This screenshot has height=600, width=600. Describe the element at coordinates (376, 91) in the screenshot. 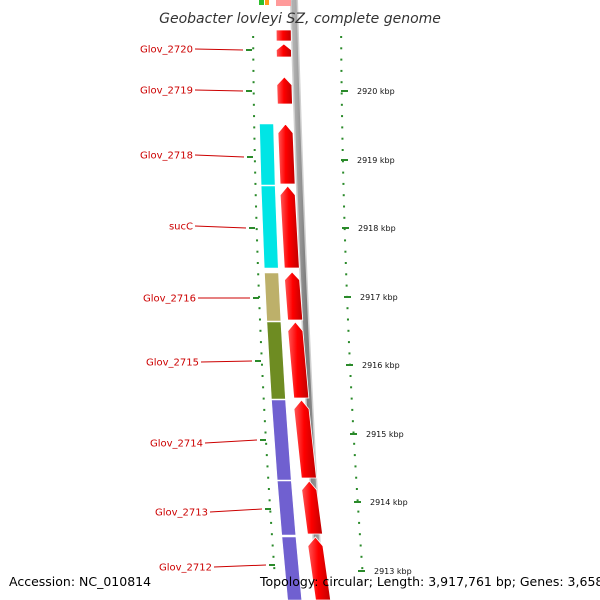

I see `kbp-label-0: 2920 kbp` at that location.